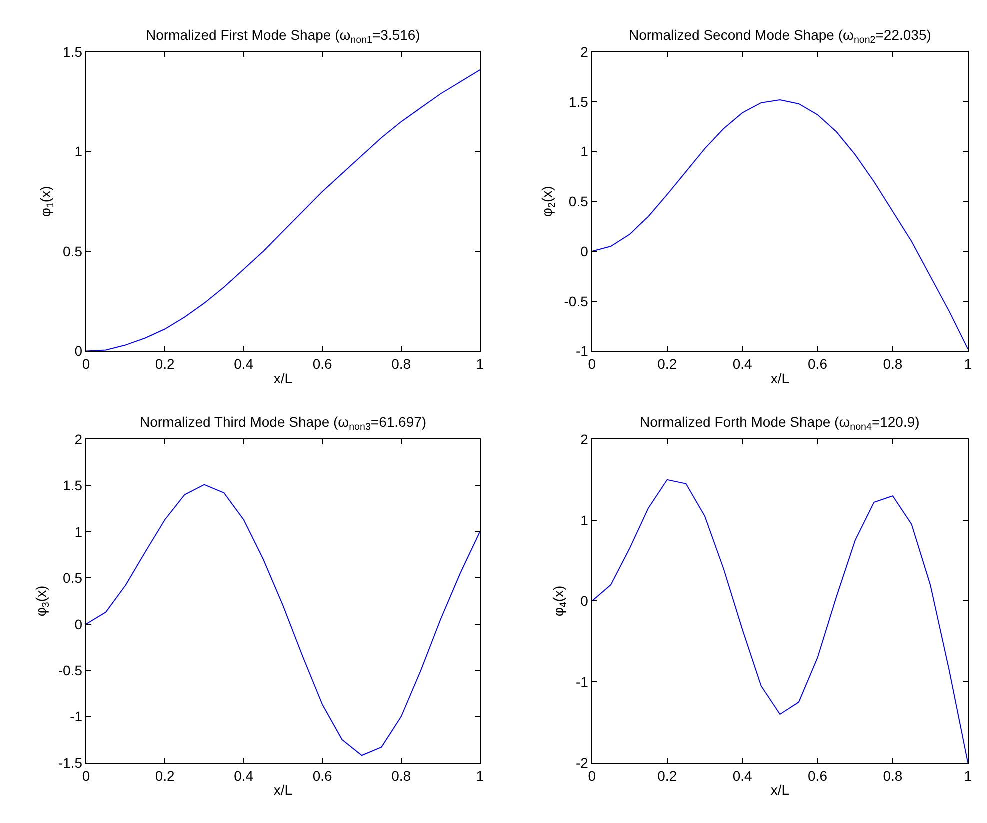 Image resolution: width=987 pixels, height=823 pixels. What do you see at coordinates (283, 36) in the screenshot?
I see `chart-title: Normalized First Mode Shape (ω$_{non1}$=3.516)` at bounding box center [283, 36].